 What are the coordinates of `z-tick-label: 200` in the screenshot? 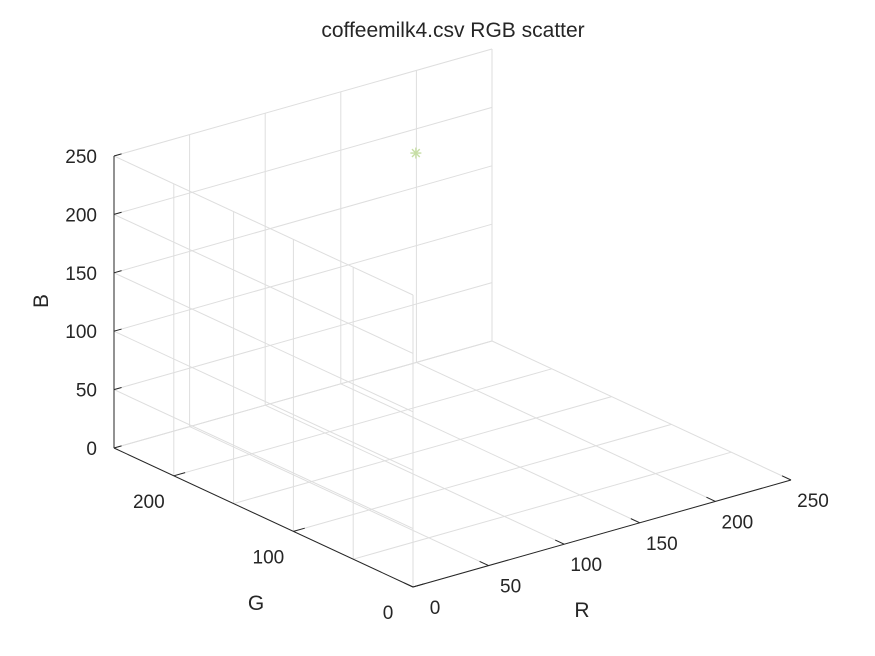 It's located at (81, 215).